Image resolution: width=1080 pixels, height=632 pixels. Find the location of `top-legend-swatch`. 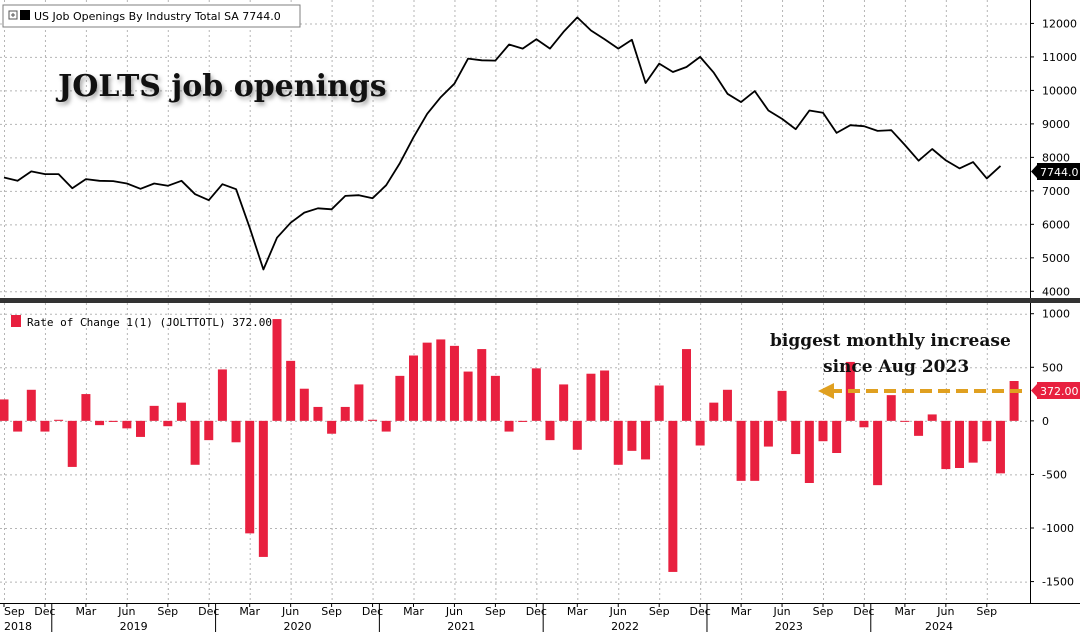

top-legend-swatch is located at coordinates (25, 15).